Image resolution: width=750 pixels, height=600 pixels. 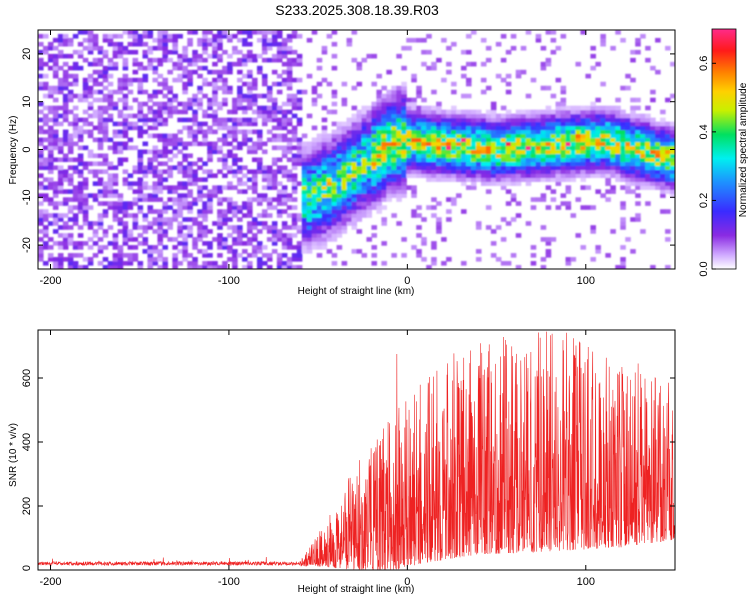 What do you see at coordinates (27, 378) in the screenshot?
I see `snr-y-tick-label: 600` at bounding box center [27, 378].